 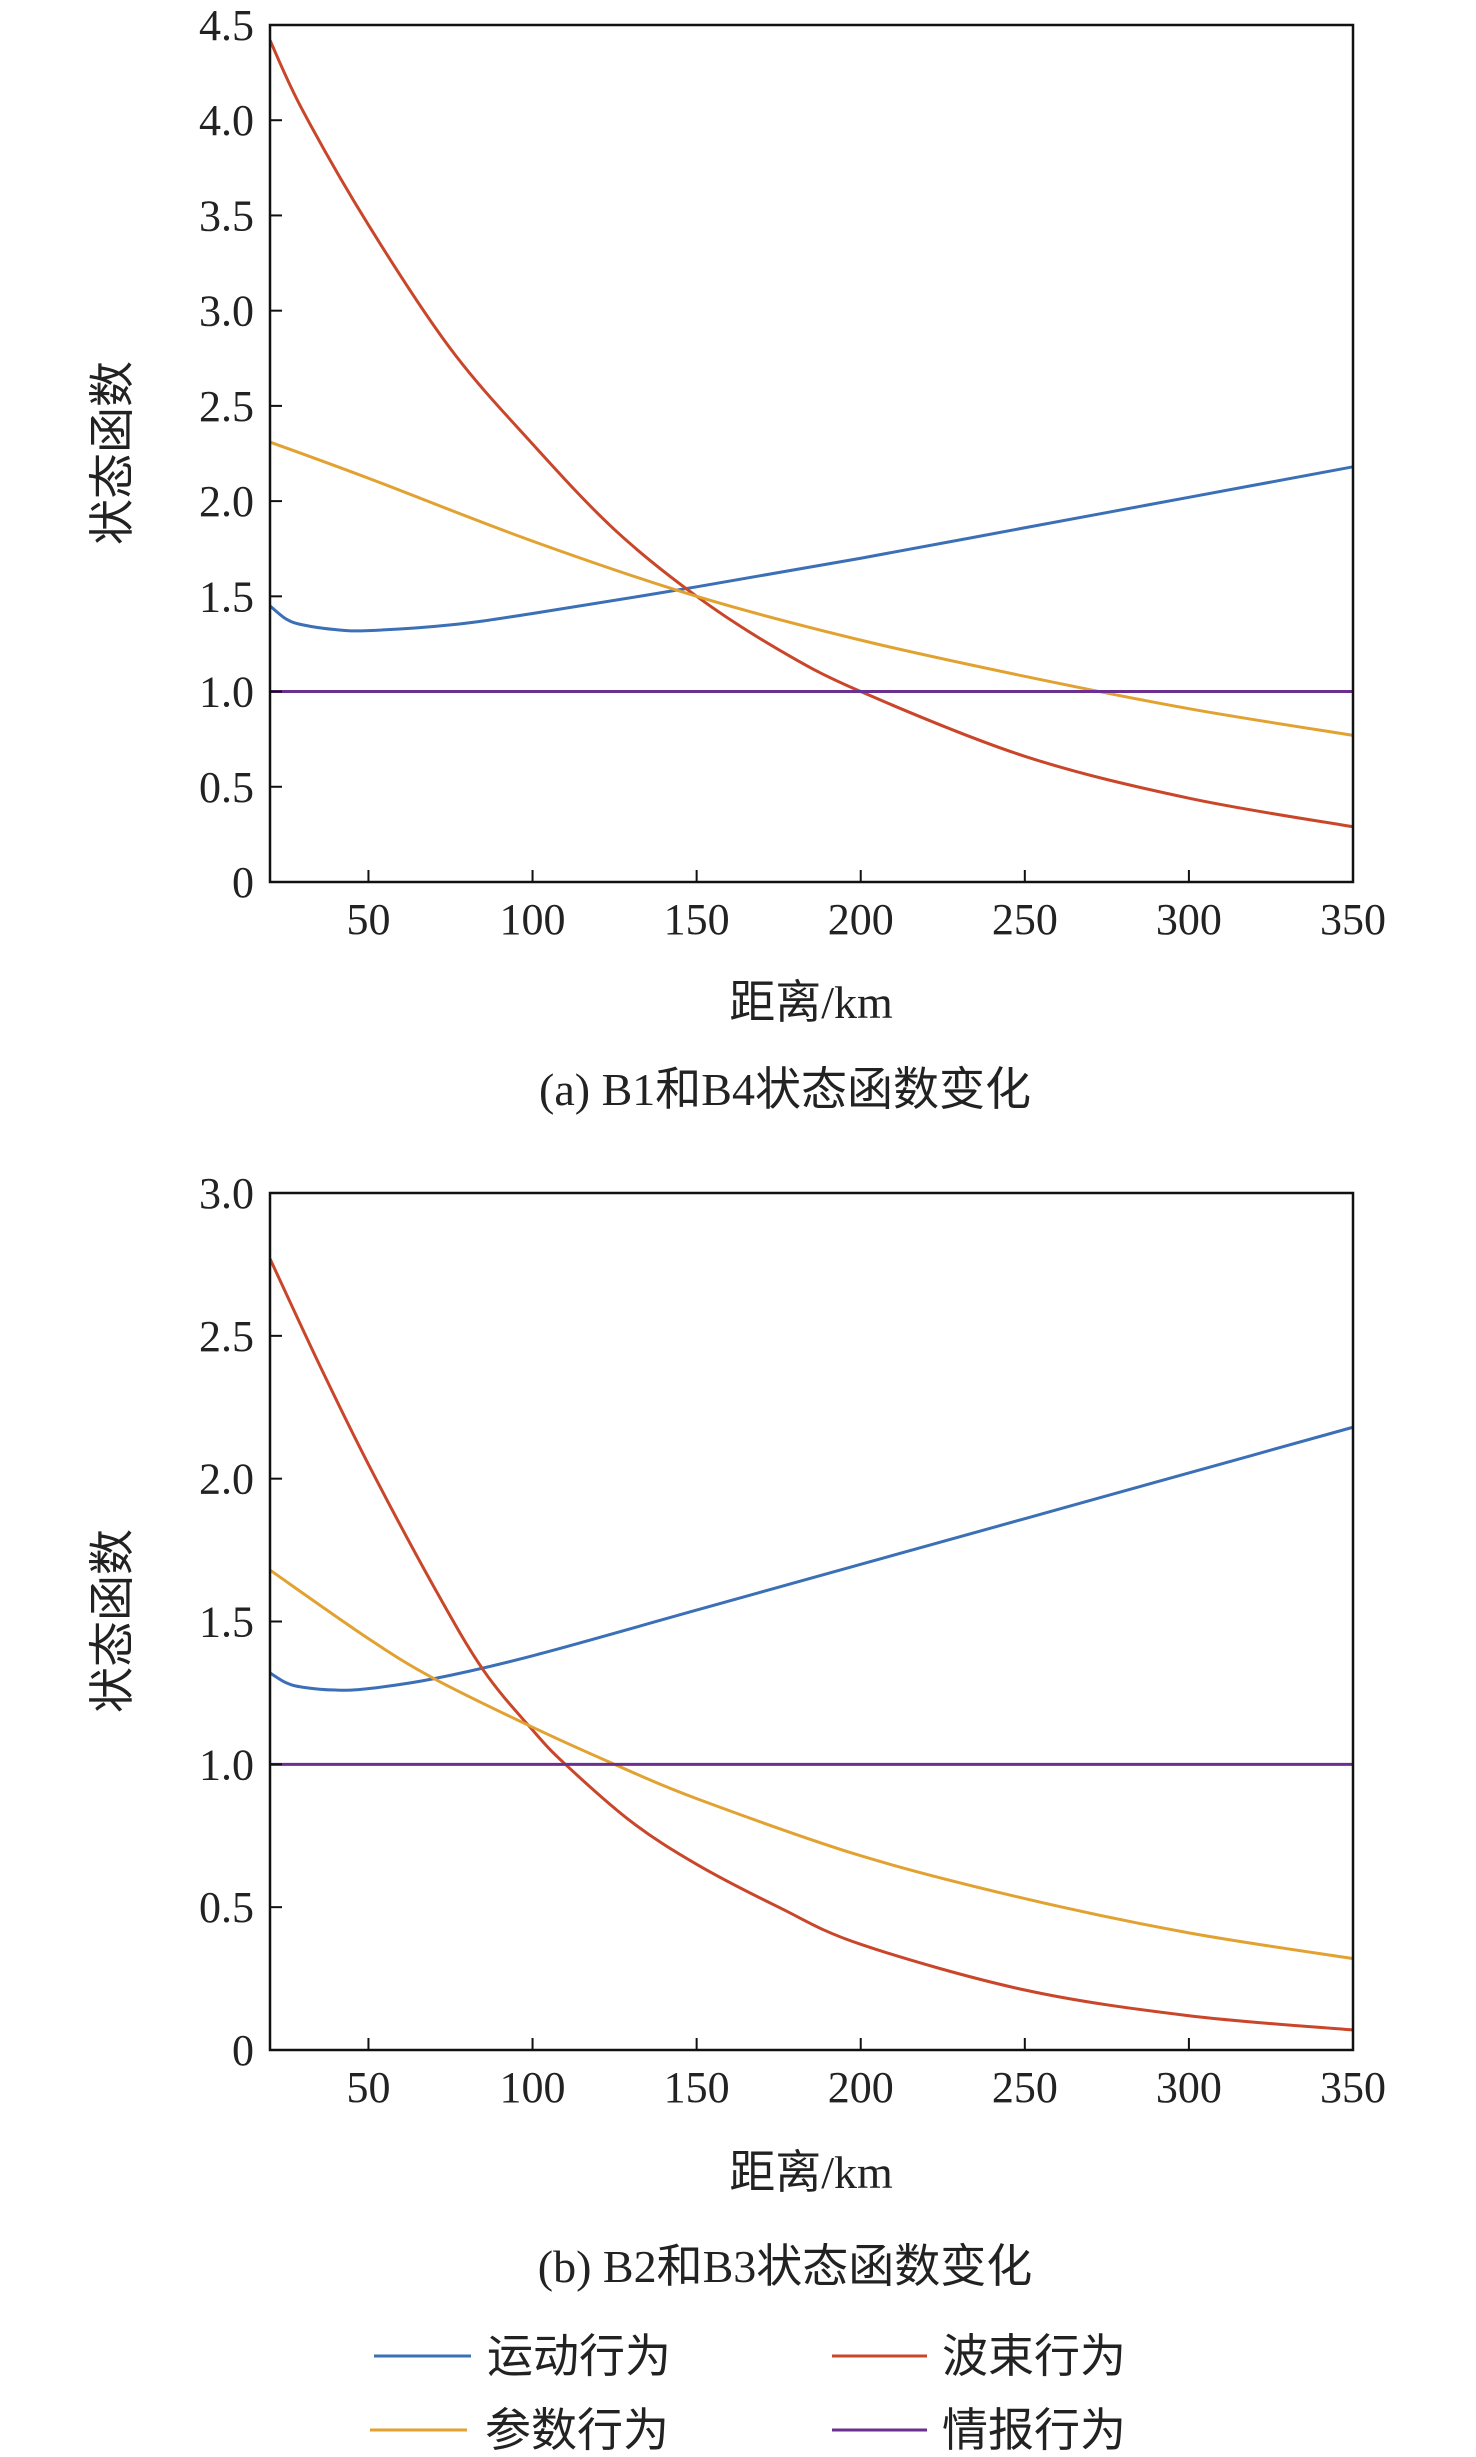 What do you see at coordinates (226, 120) in the screenshot?
I see `y-tick-label: 4.0` at bounding box center [226, 120].